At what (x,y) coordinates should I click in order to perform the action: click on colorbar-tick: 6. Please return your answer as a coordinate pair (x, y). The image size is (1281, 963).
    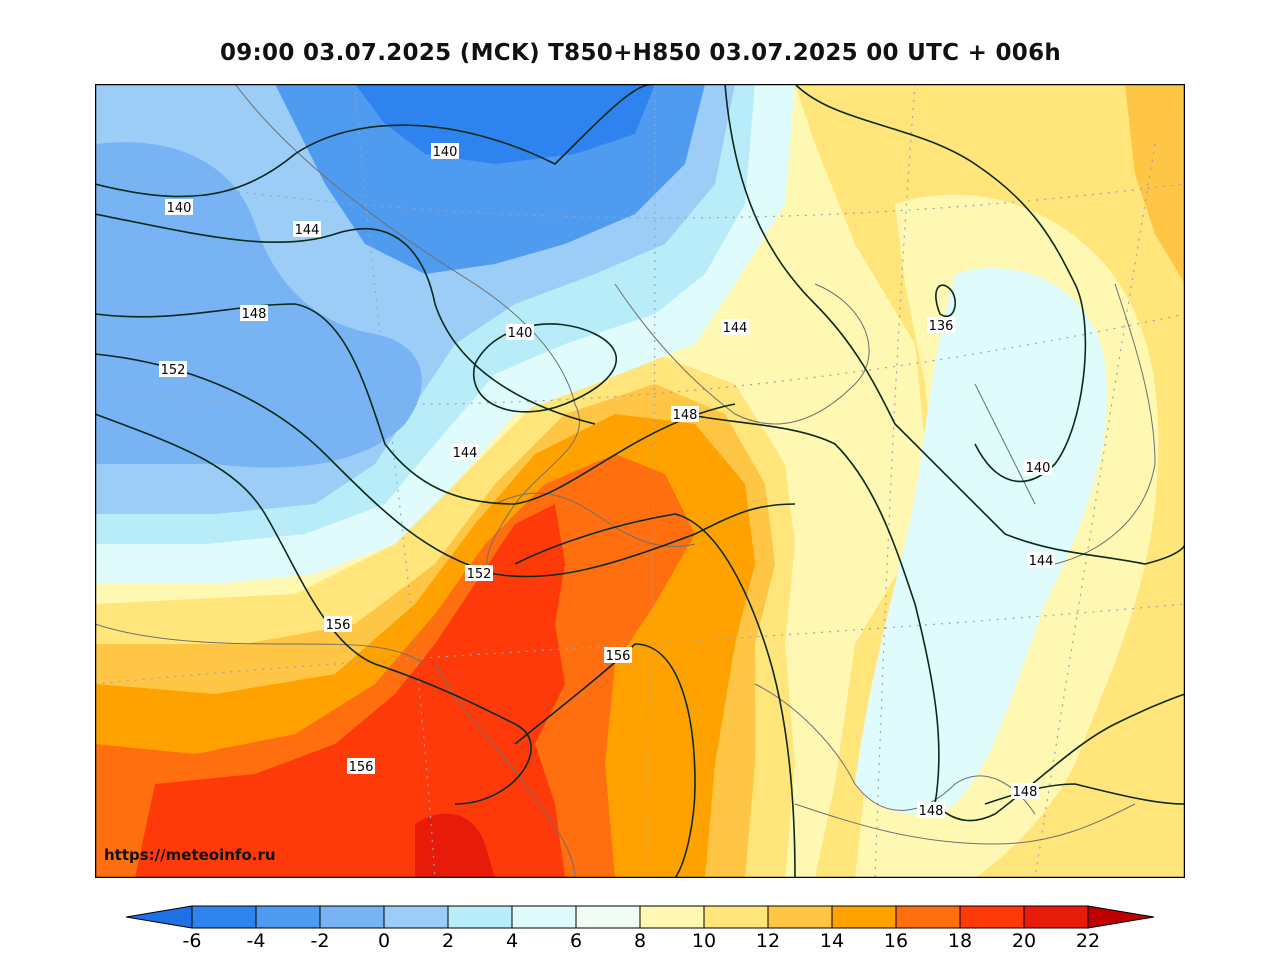
    Looking at the image, I should click on (576, 941).